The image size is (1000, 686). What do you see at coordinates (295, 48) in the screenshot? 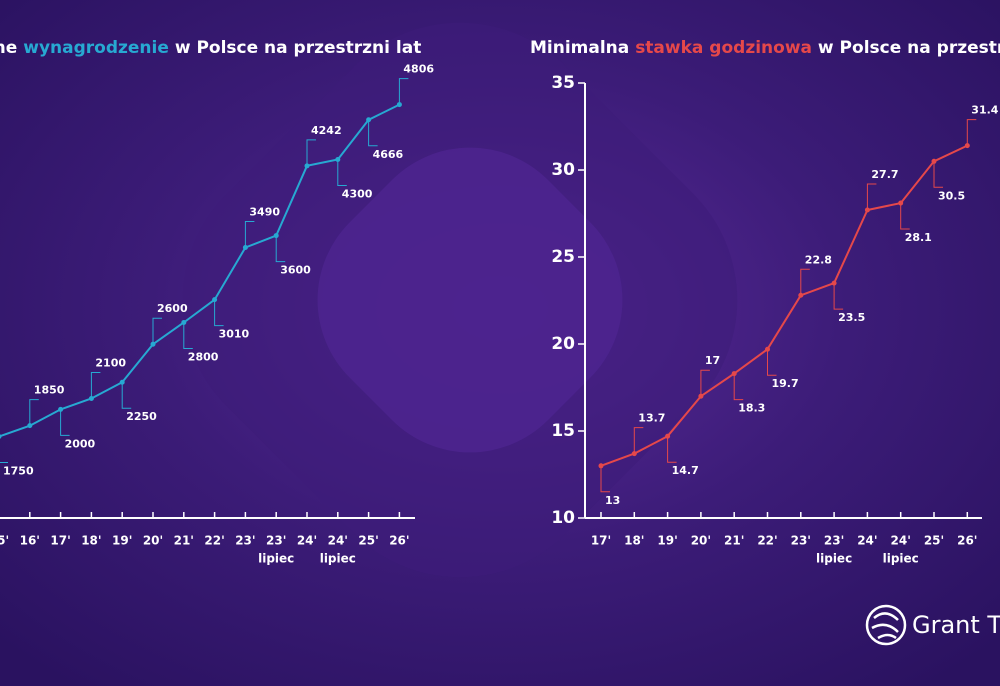
I see `title-part: w Polsce na przestrzni lat` at bounding box center [295, 48].